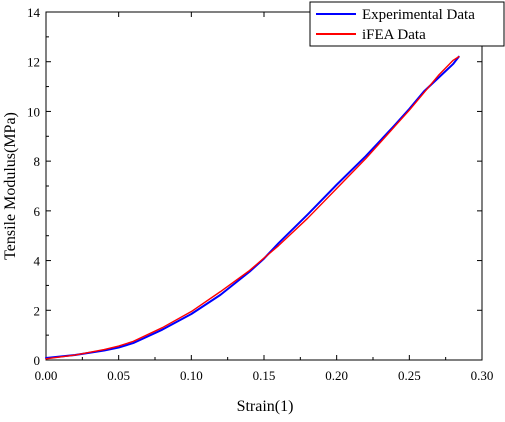 Image resolution: width=505 pixels, height=422 pixels. I want to click on x-axis-title: Strain(1), so click(265, 406).